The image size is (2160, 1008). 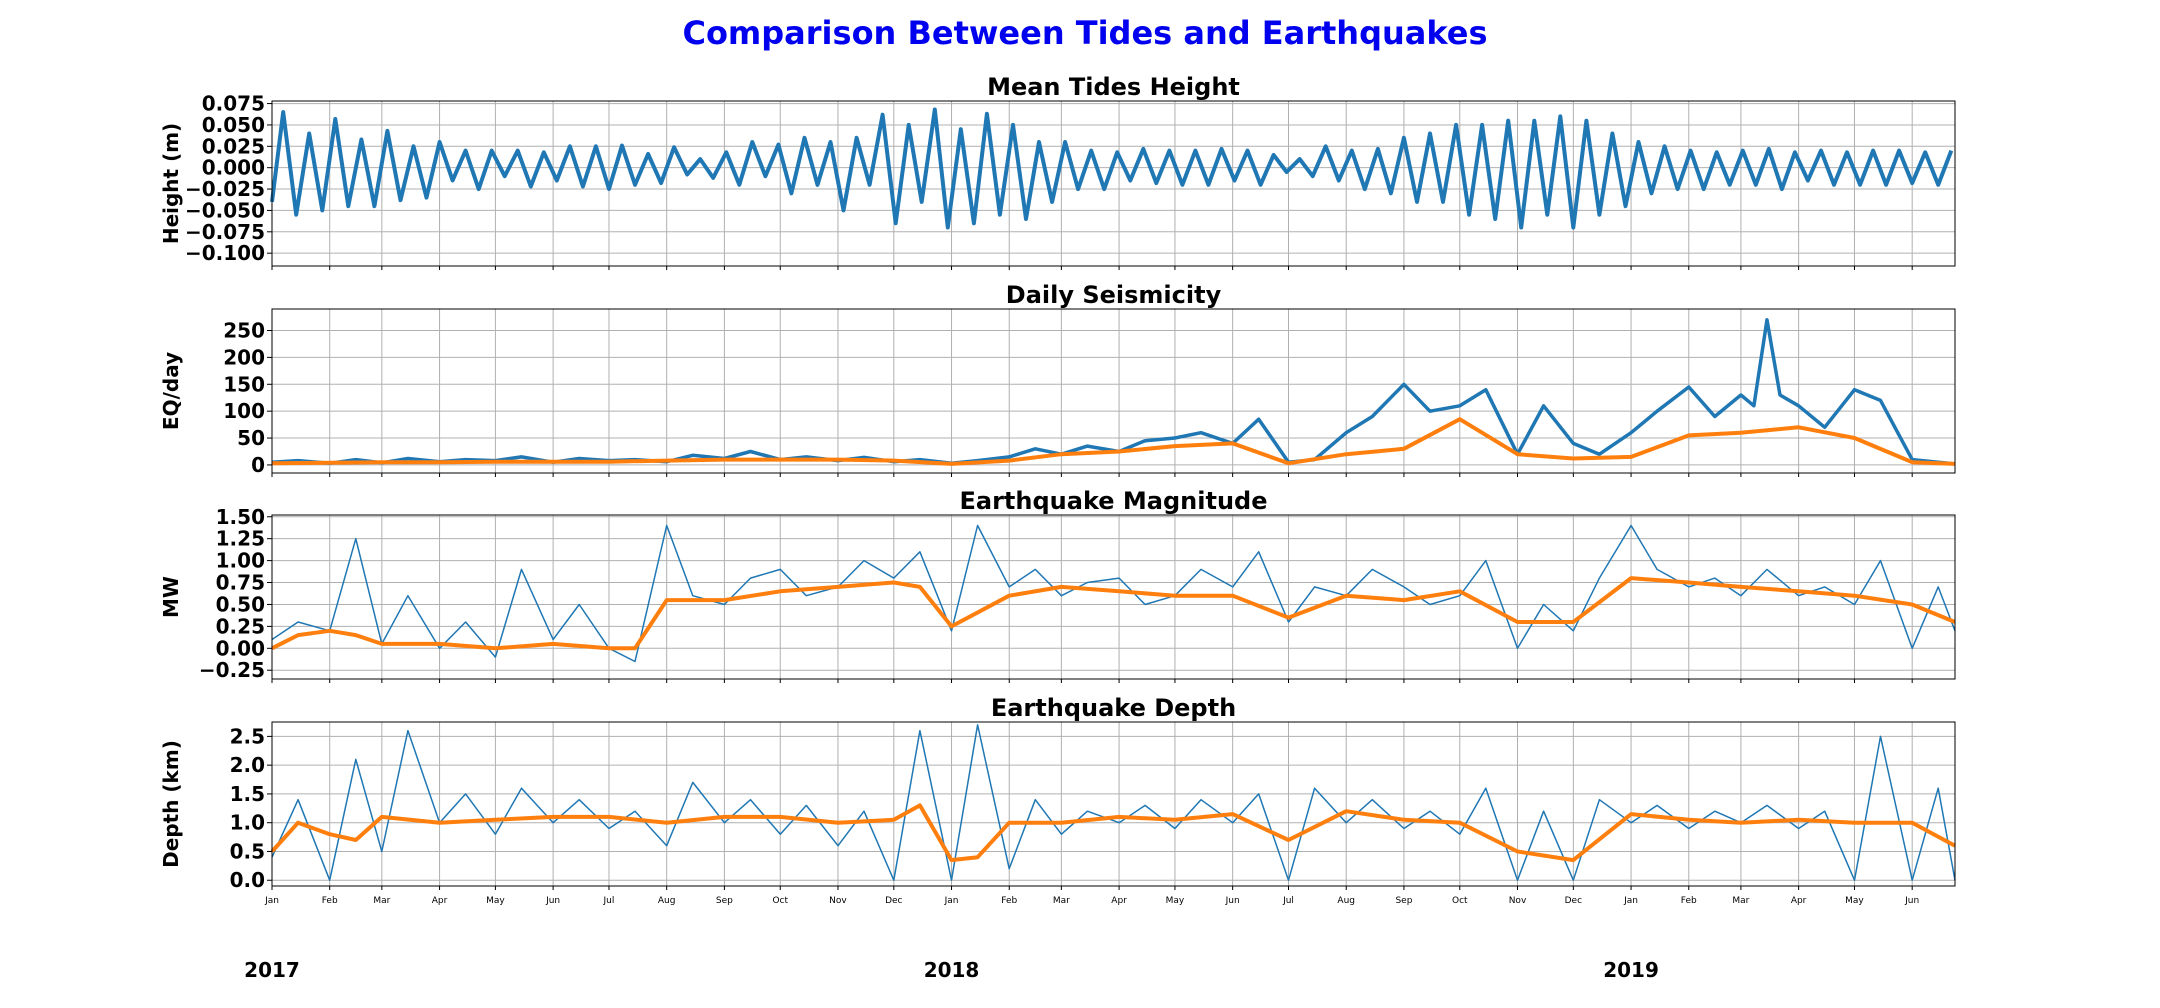 What do you see at coordinates (240, 583) in the screenshot?
I see `y-tick-label: 0.75` at bounding box center [240, 583].